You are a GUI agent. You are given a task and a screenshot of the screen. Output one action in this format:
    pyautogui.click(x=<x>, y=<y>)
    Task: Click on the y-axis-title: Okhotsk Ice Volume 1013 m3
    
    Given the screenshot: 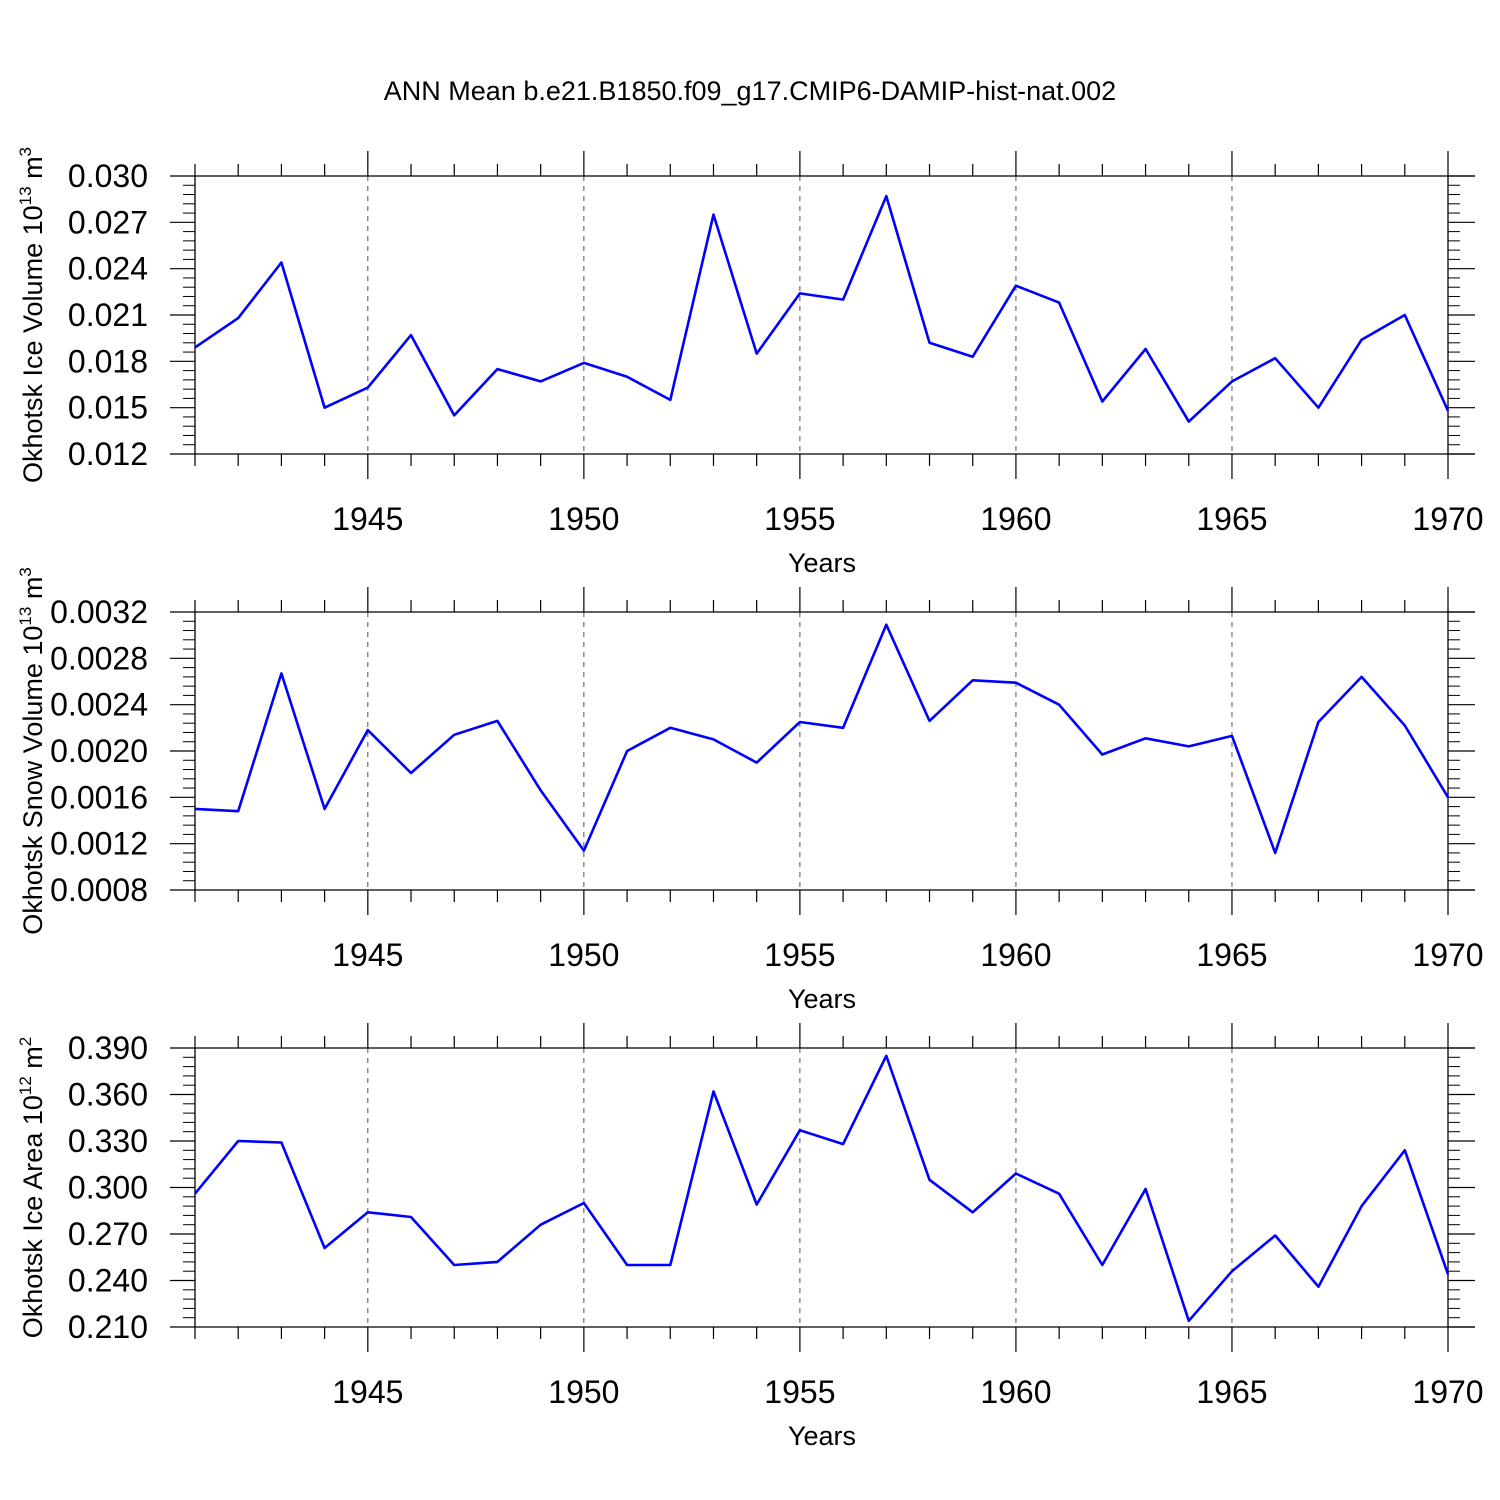 What is the action you would take?
    pyautogui.click(x=32, y=315)
    